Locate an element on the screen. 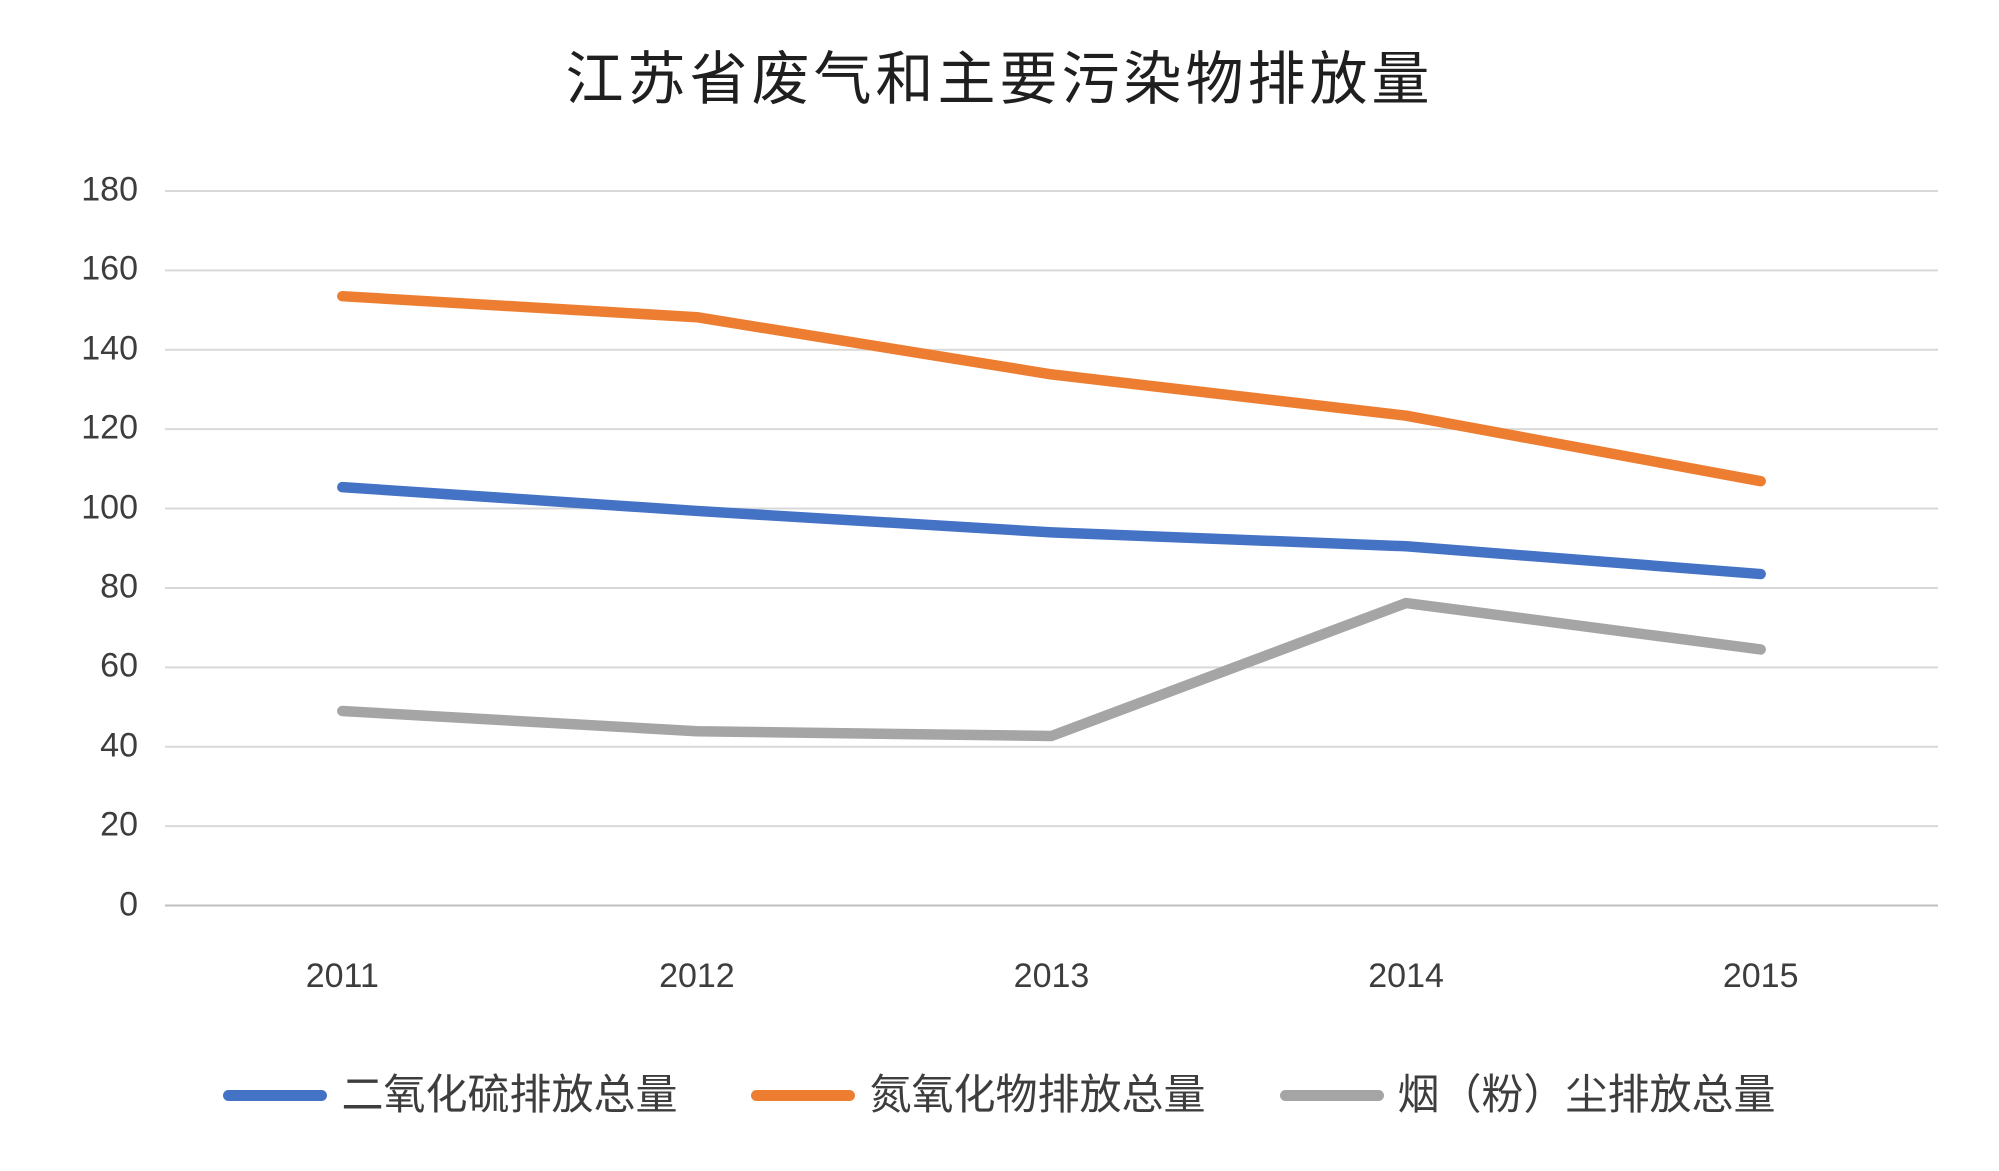  legend-label: 烟（粉）尘排放总量 is located at coordinates (1586, 1094).